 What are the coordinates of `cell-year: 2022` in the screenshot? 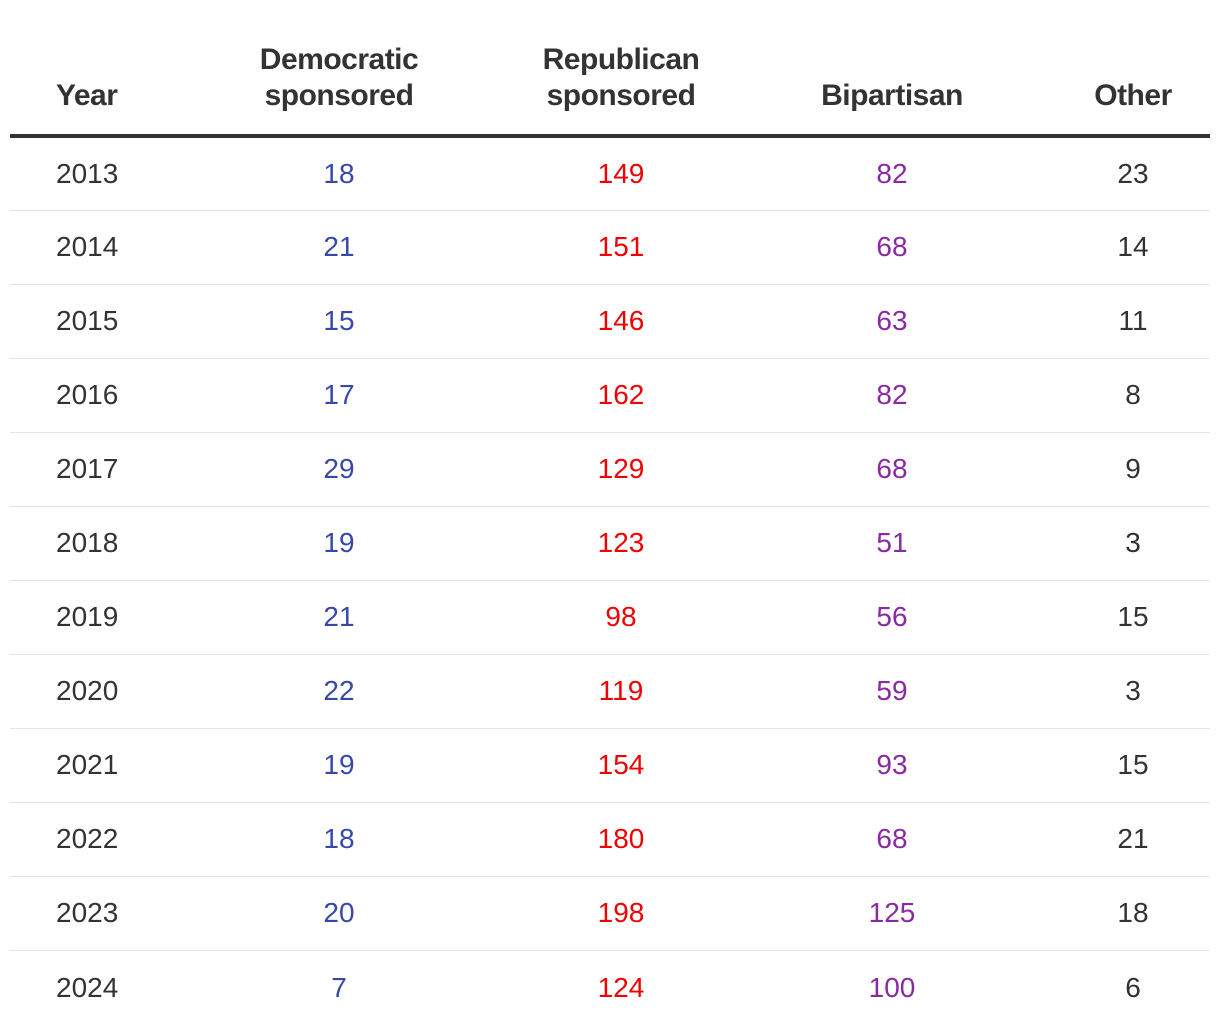 It's located at (87, 839).